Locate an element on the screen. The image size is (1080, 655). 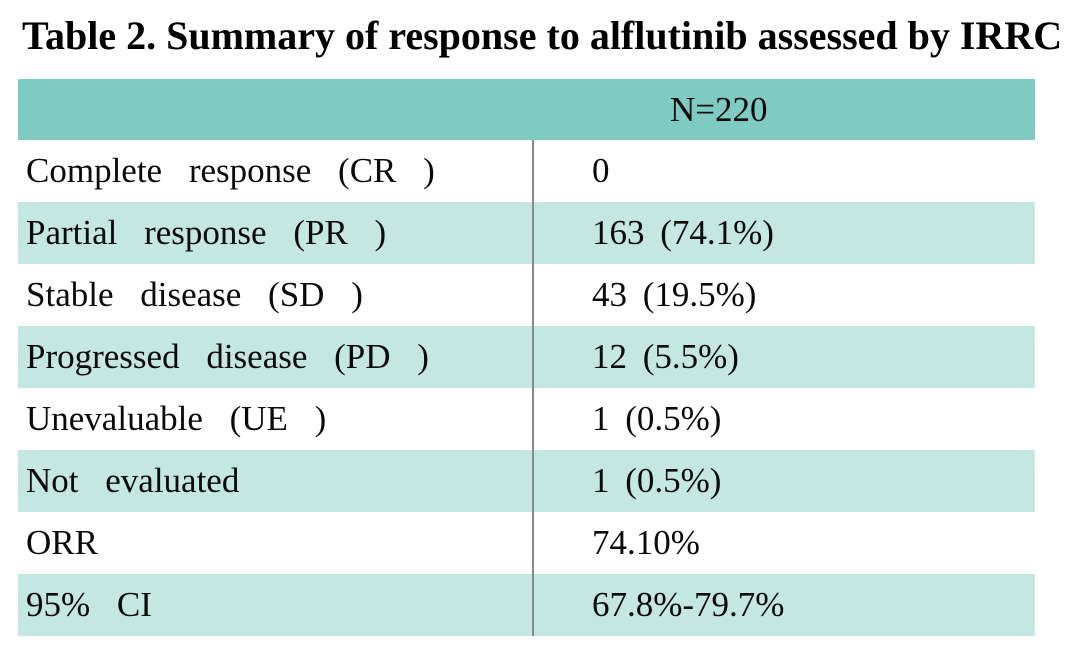
table-header-row: N=220 is located at coordinates (526, 109).